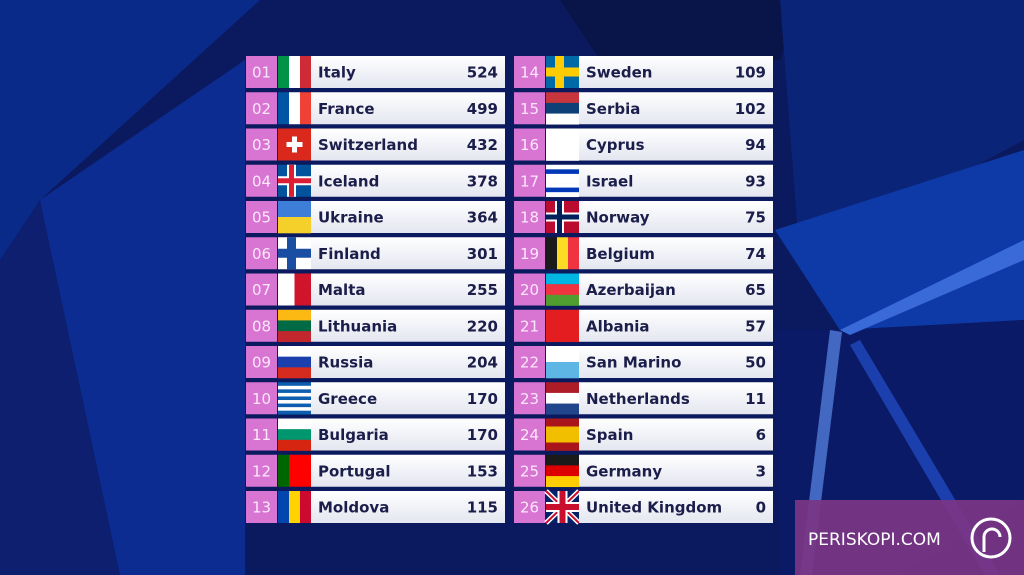 Image resolution: width=1024 pixels, height=575 pixels. I want to click on points: 301, so click(482, 254).